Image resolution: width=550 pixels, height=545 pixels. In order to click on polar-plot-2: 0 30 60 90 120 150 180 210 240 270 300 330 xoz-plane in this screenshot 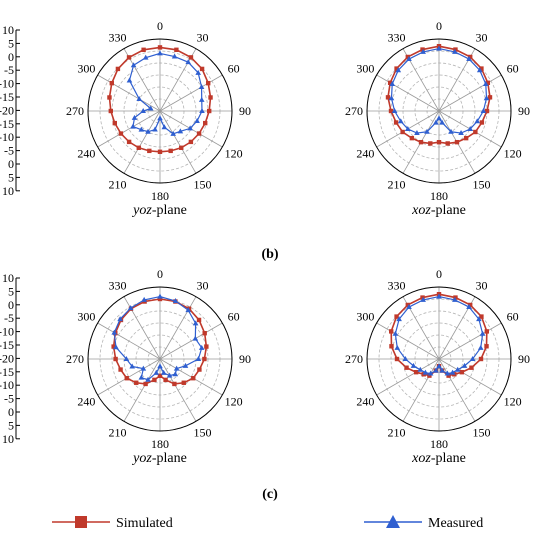, I will do `click(437, 118)`.